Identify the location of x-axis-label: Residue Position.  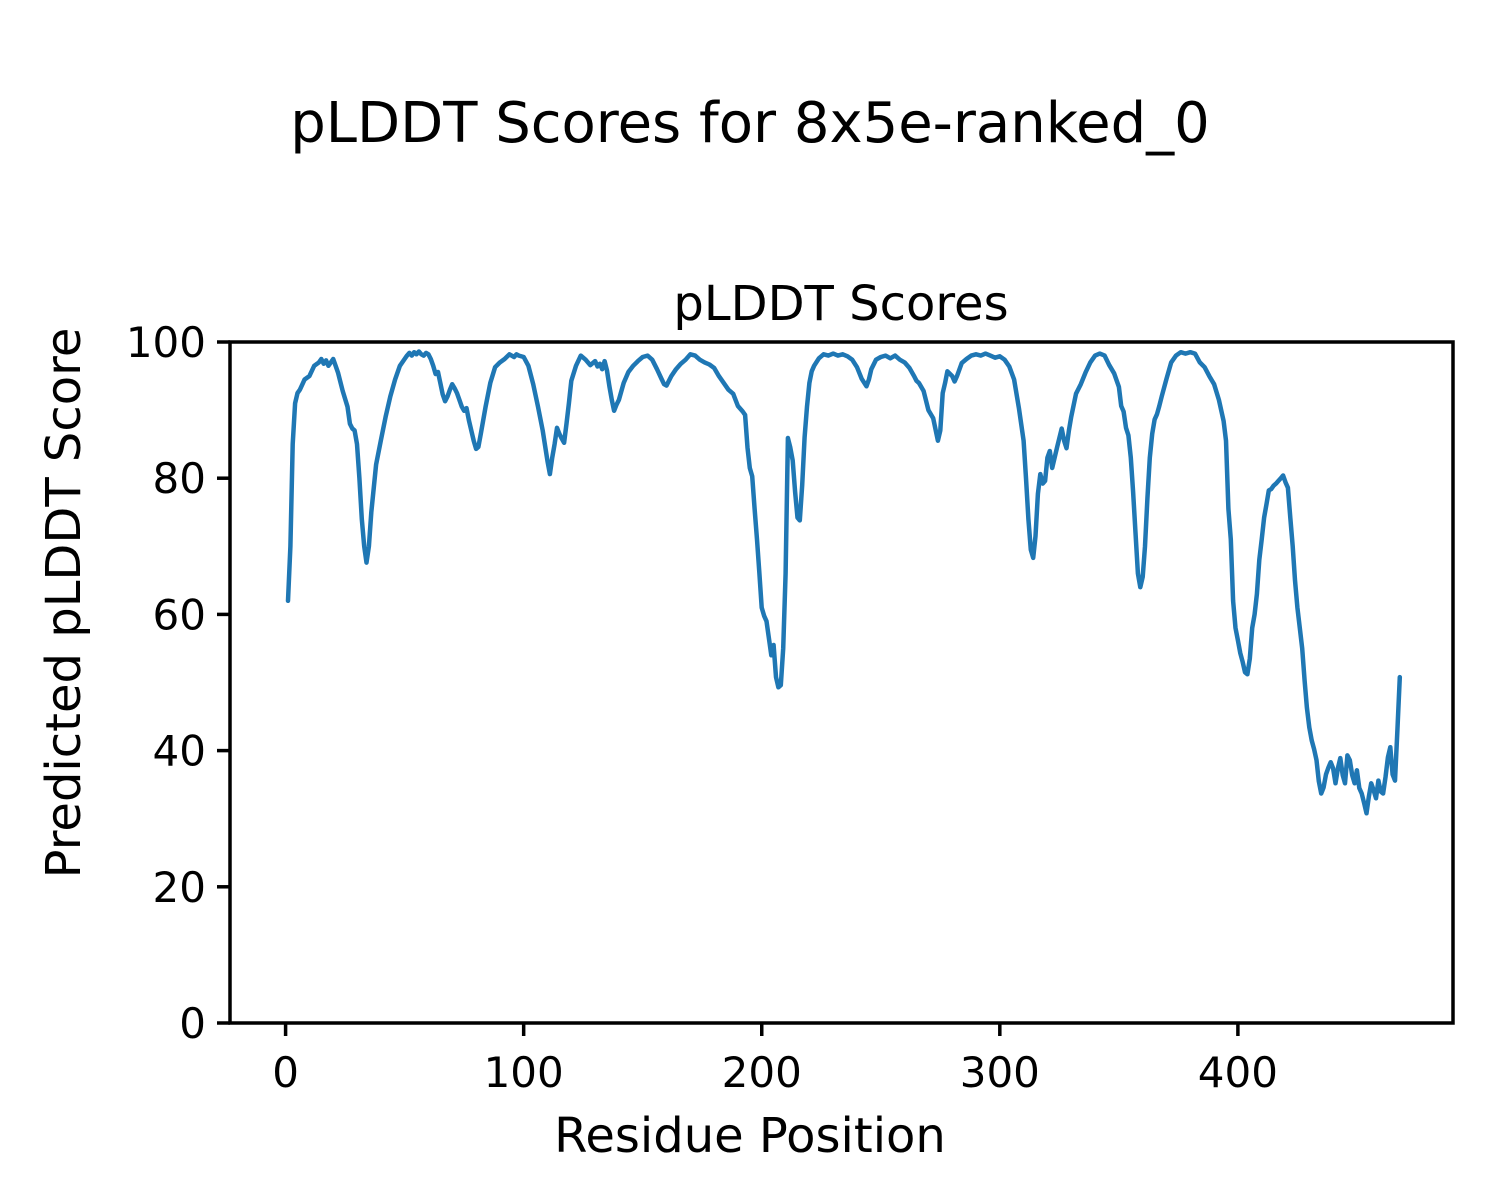
(750, 1136).